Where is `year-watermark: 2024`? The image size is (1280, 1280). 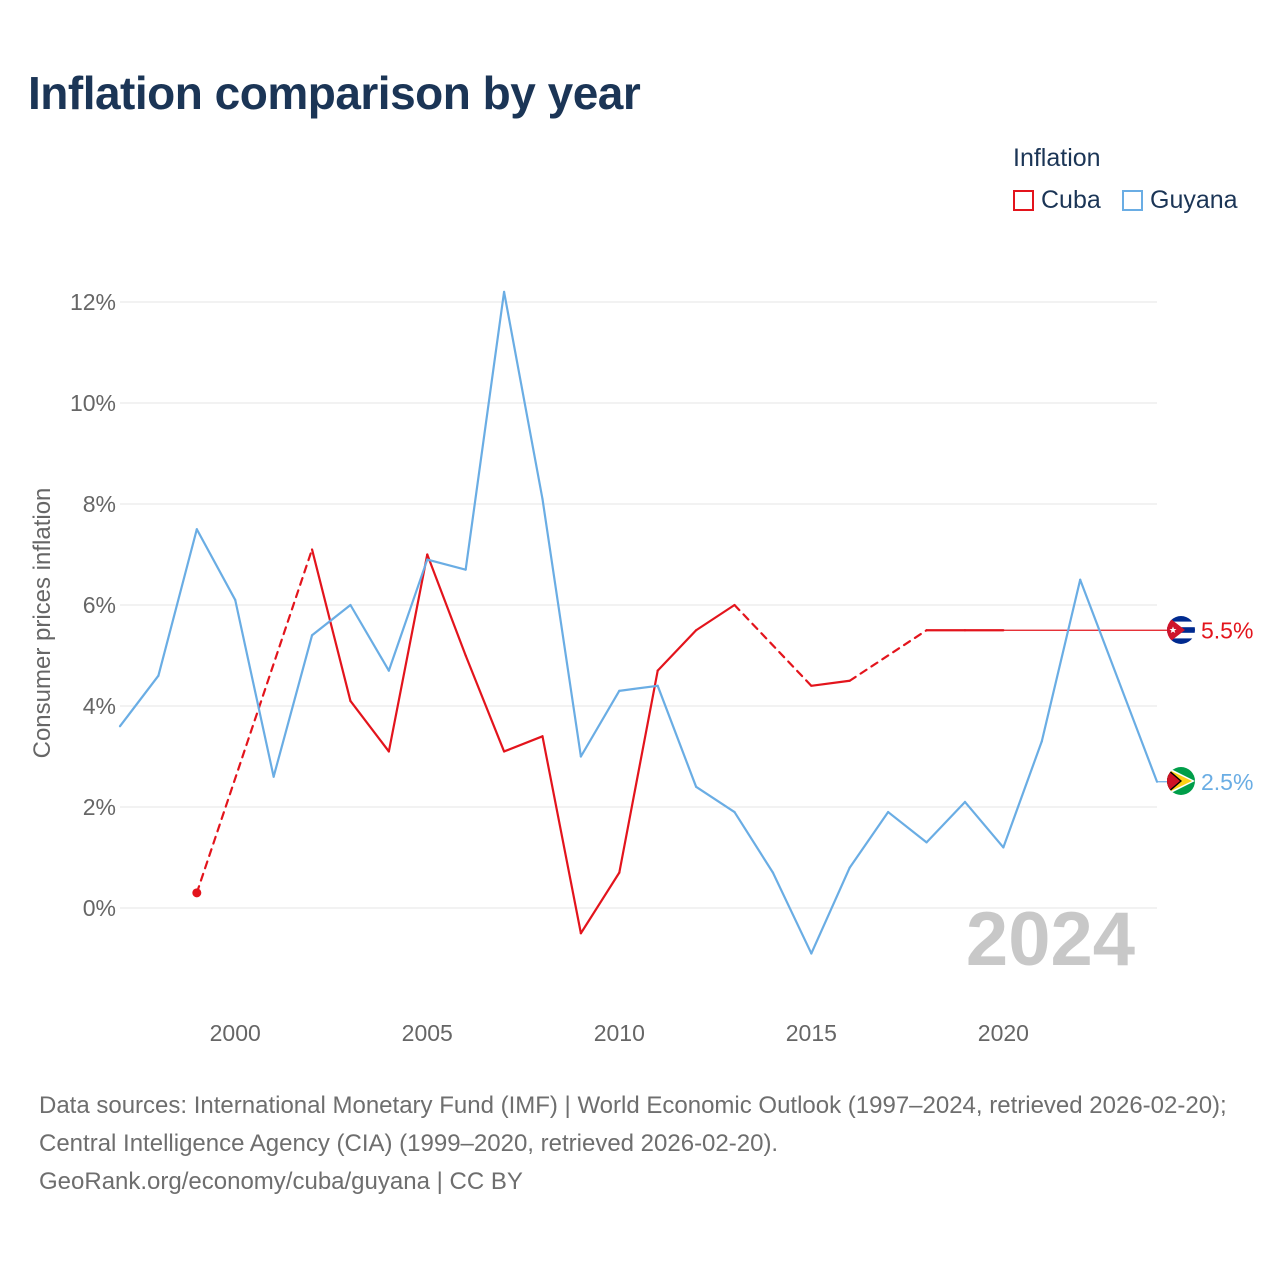 year-watermark: 2024 is located at coordinates (1050, 939).